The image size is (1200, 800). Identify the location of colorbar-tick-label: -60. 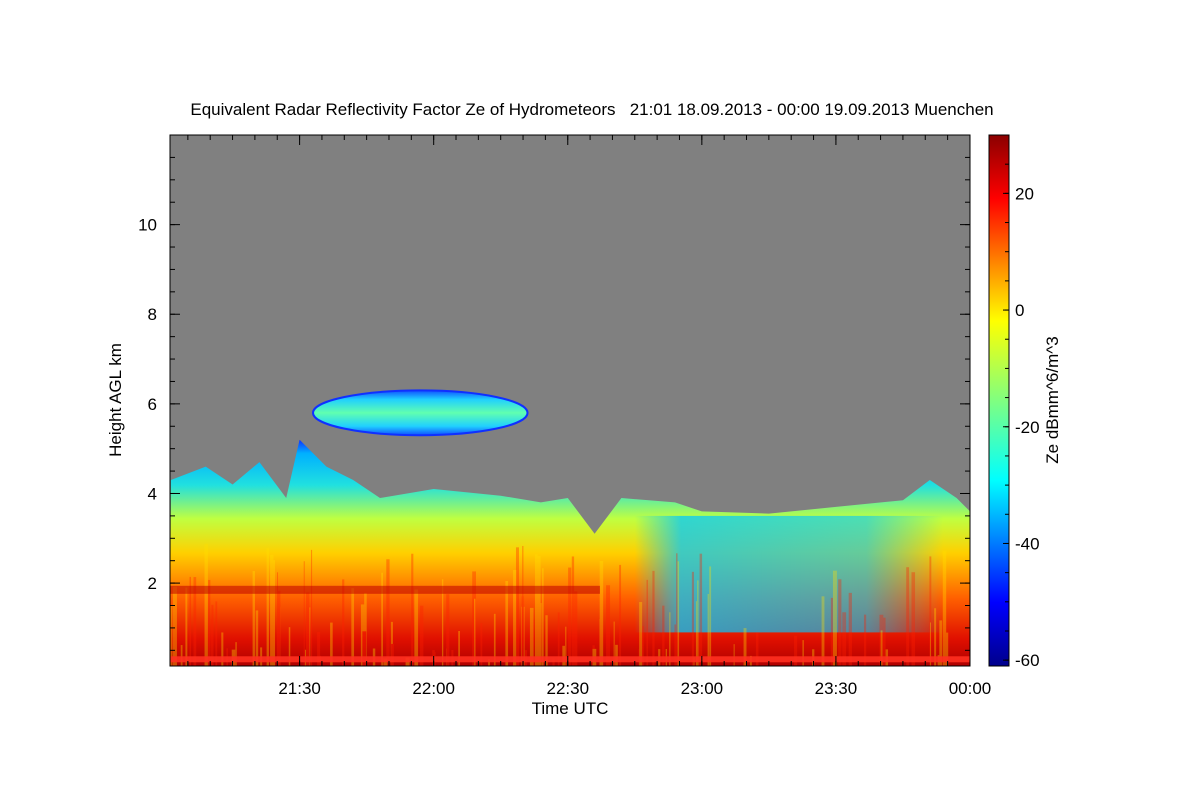
(1027, 660).